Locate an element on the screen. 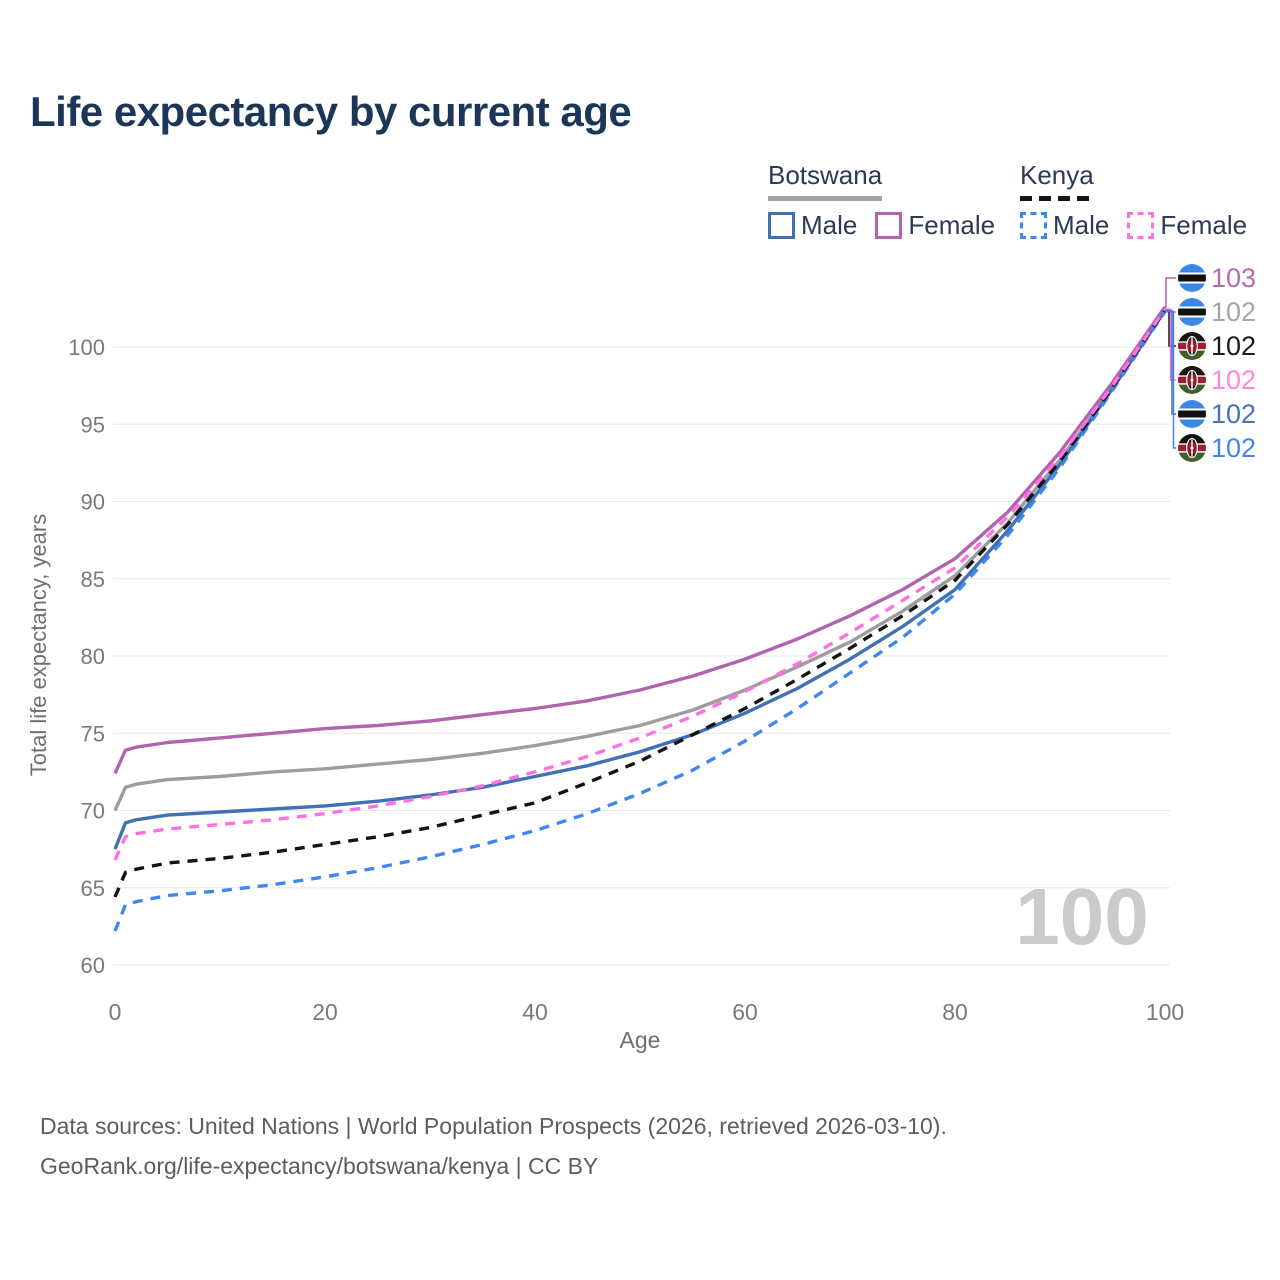  rank-badge-botswana-female is located at coordinates (1192, 278).